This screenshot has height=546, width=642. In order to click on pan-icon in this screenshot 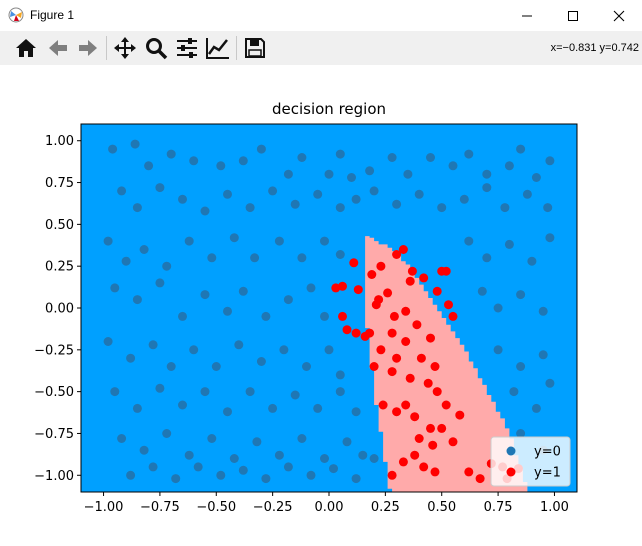, I will do `click(125, 48)`.